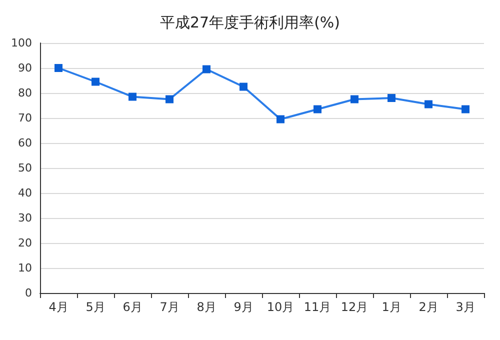  What do you see at coordinates (58, 307) in the screenshot?
I see `x-tick-label: 4月` at bounding box center [58, 307].